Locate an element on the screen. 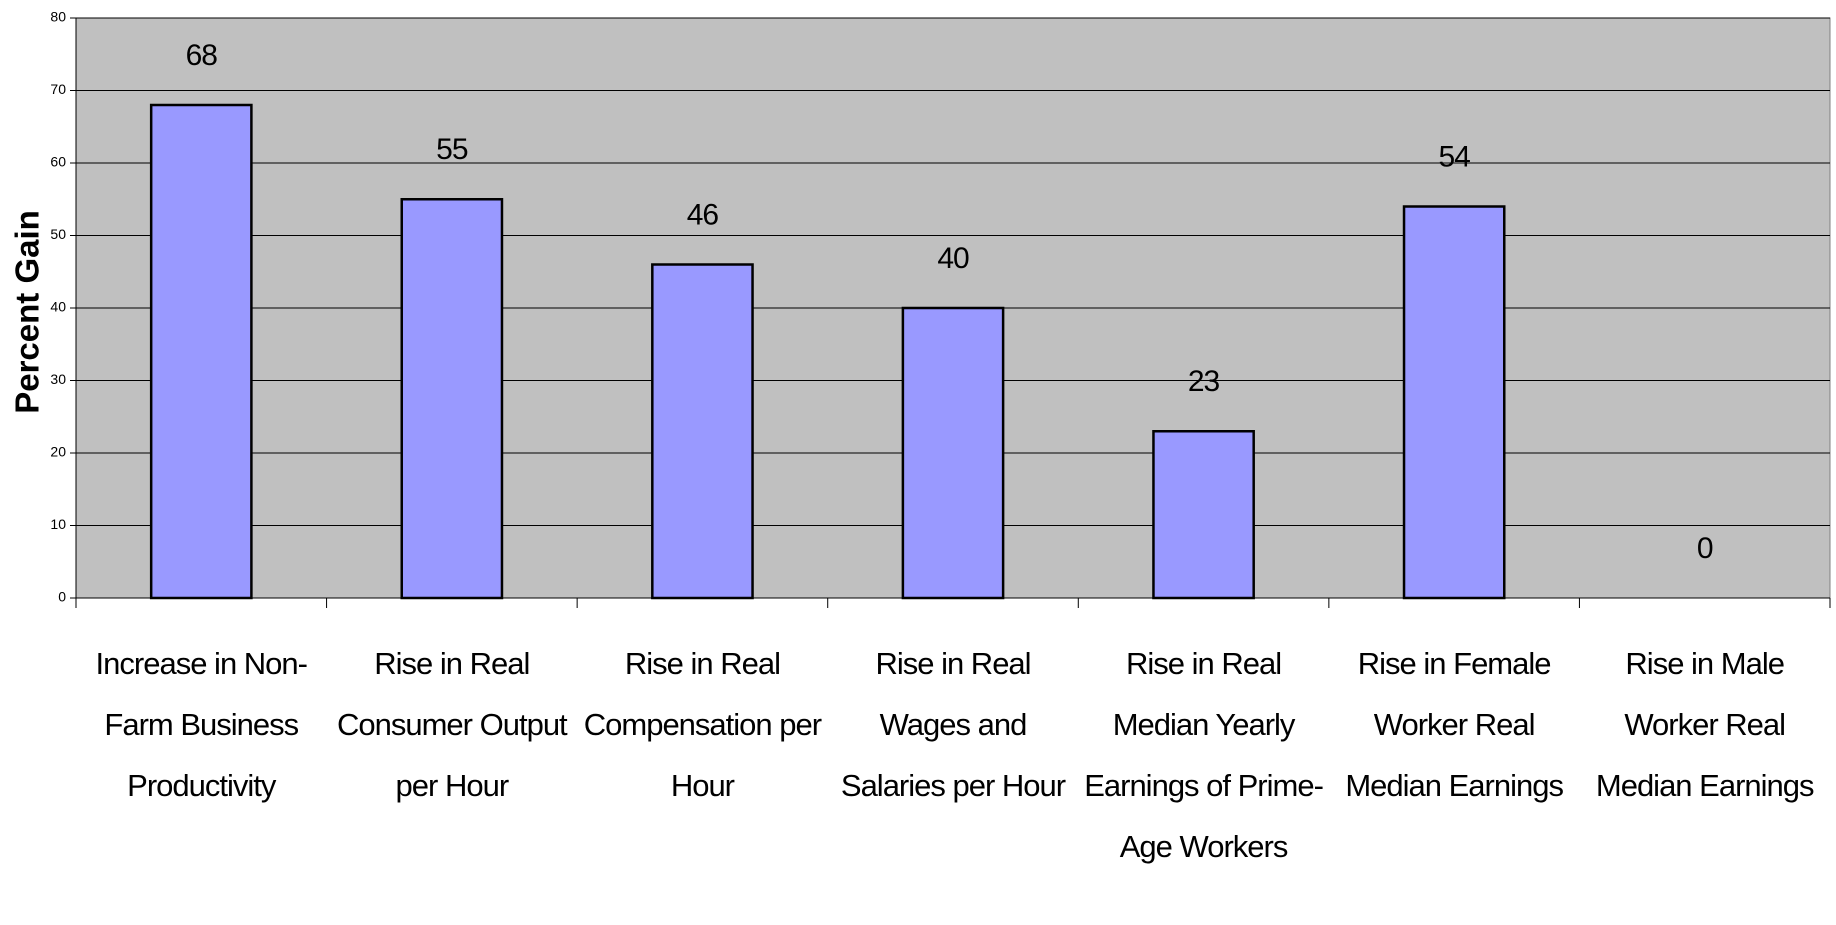 The height and width of the screenshot is (925, 1836). y-tick-label: 20 is located at coordinates (58, 452).